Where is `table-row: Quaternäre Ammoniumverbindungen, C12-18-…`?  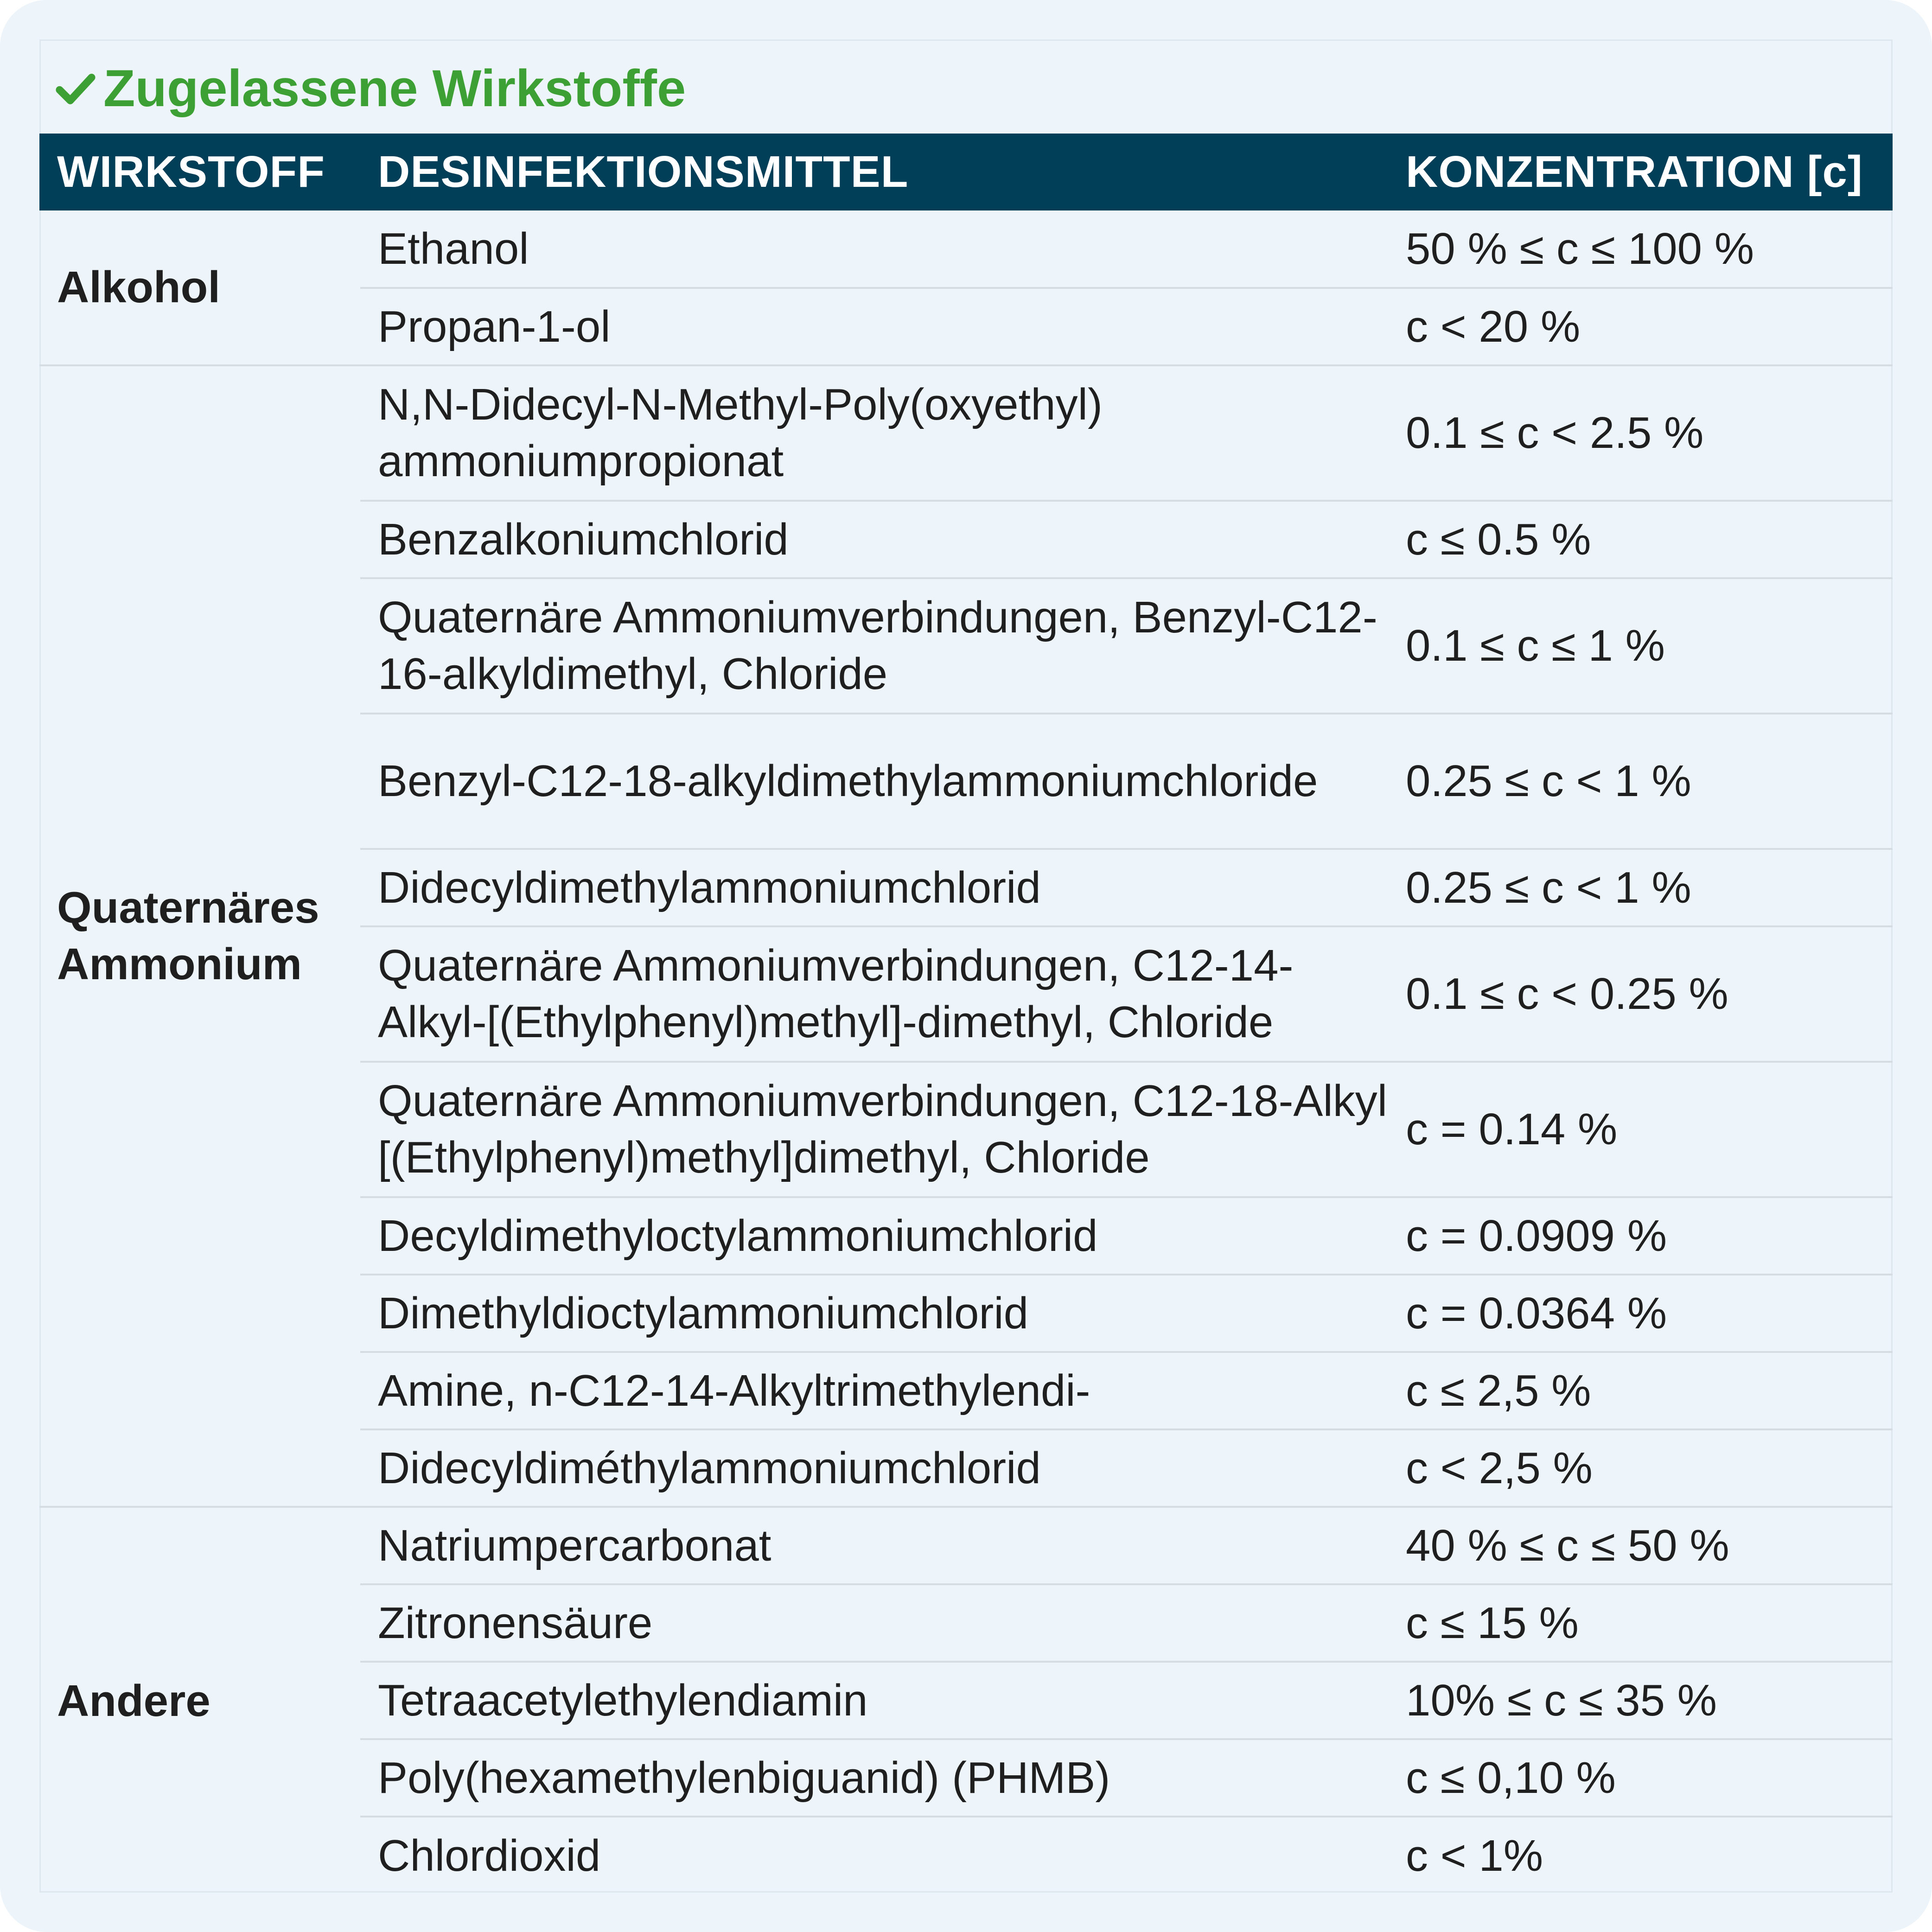 table-row: Quaternäre Ammoniumverbindungen, C12-18-… is located at coordinates (966, 1130).